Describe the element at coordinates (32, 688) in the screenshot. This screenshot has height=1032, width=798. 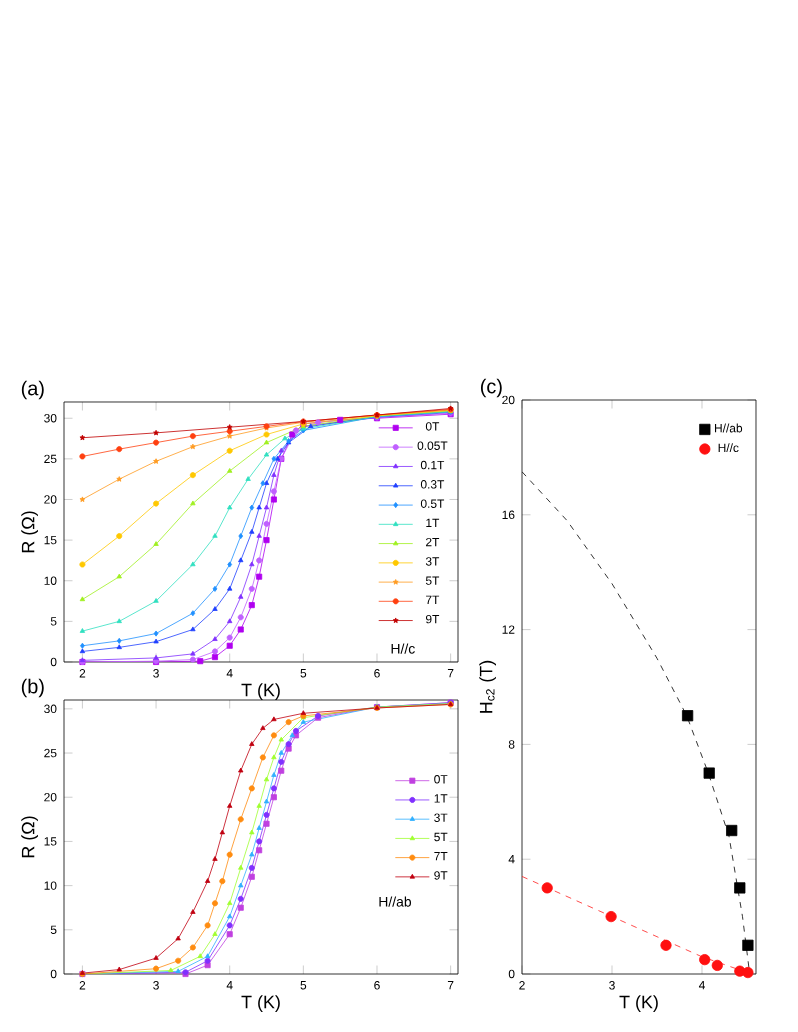
I see `chart-title: (b)` at that location.